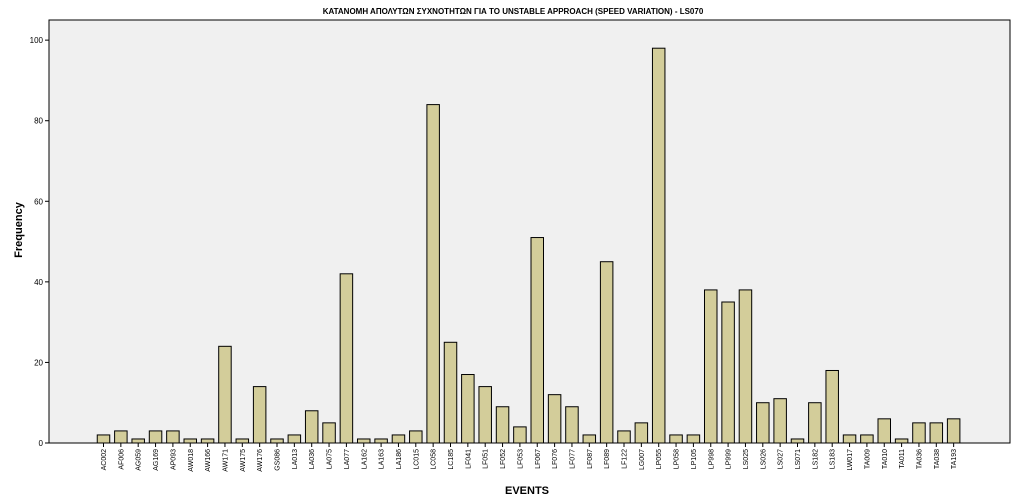  What do you see at coordinates (902, 459) in the screenshot?
I see `x-tick-label: TA011` at bounding box center [902, 459].